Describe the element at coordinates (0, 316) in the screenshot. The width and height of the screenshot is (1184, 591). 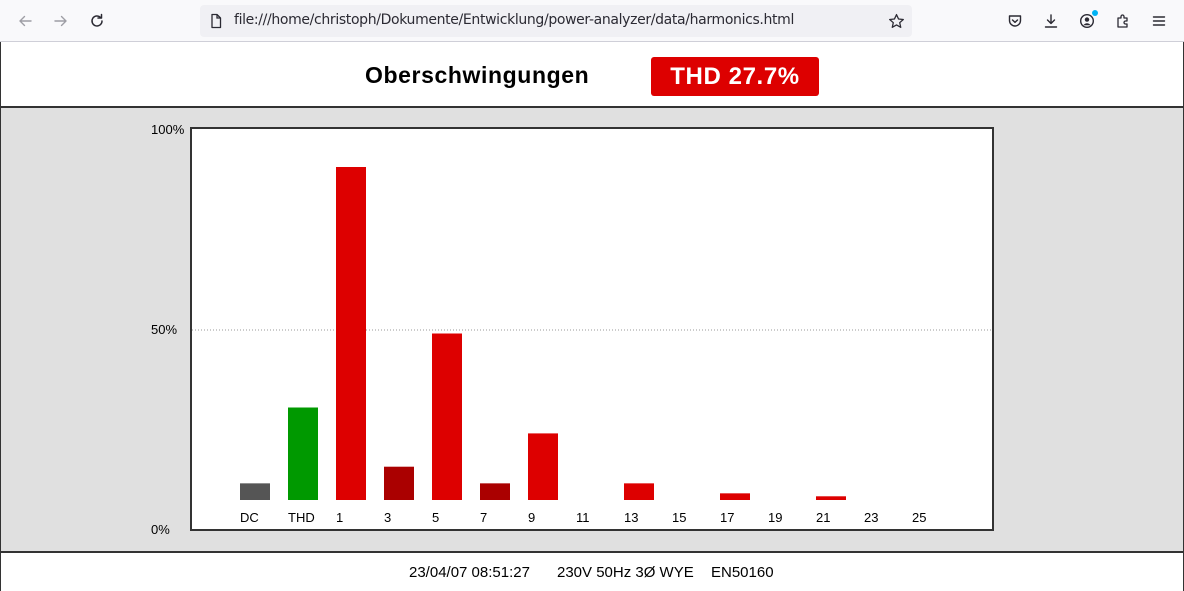
I see `frame-border-left` at that location.